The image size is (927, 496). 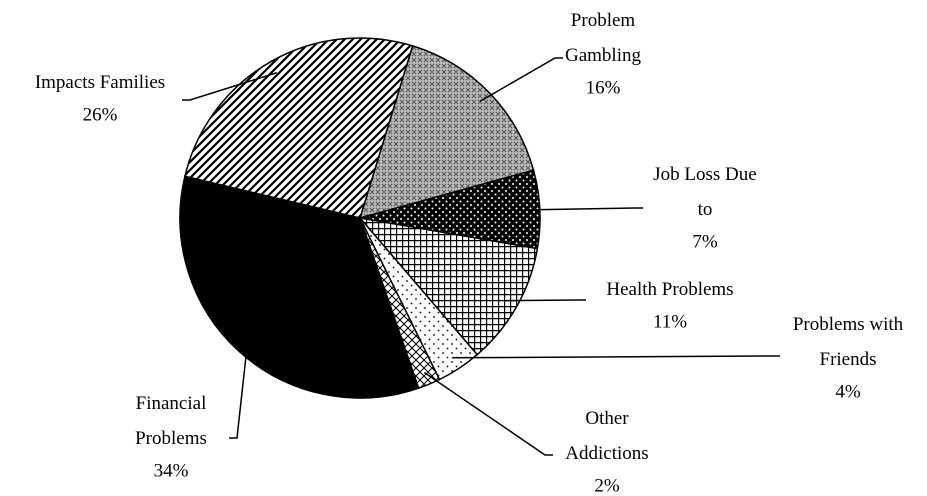 What do you see at coordinates (603, 87) in the screenshot?
I see `value-label: 16%` at bounding box center [603, 87].